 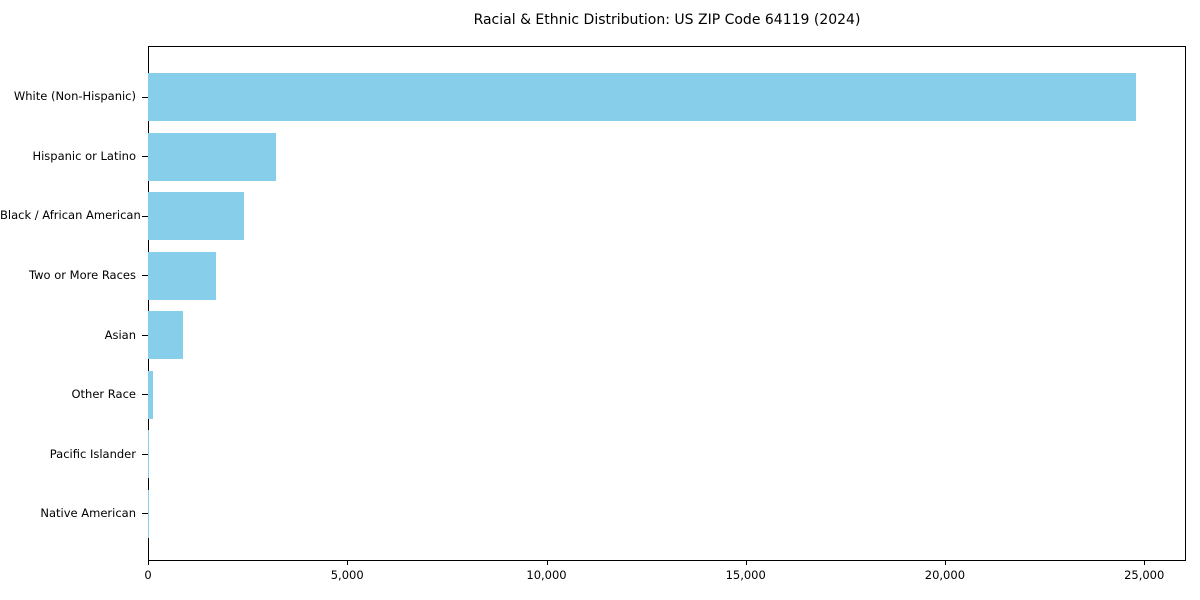 What do you see at coordinates (74, 96) in the screenshot?
I see `y-tick-label: White (Non-Hispanic)` at bounding box center [74, 96].